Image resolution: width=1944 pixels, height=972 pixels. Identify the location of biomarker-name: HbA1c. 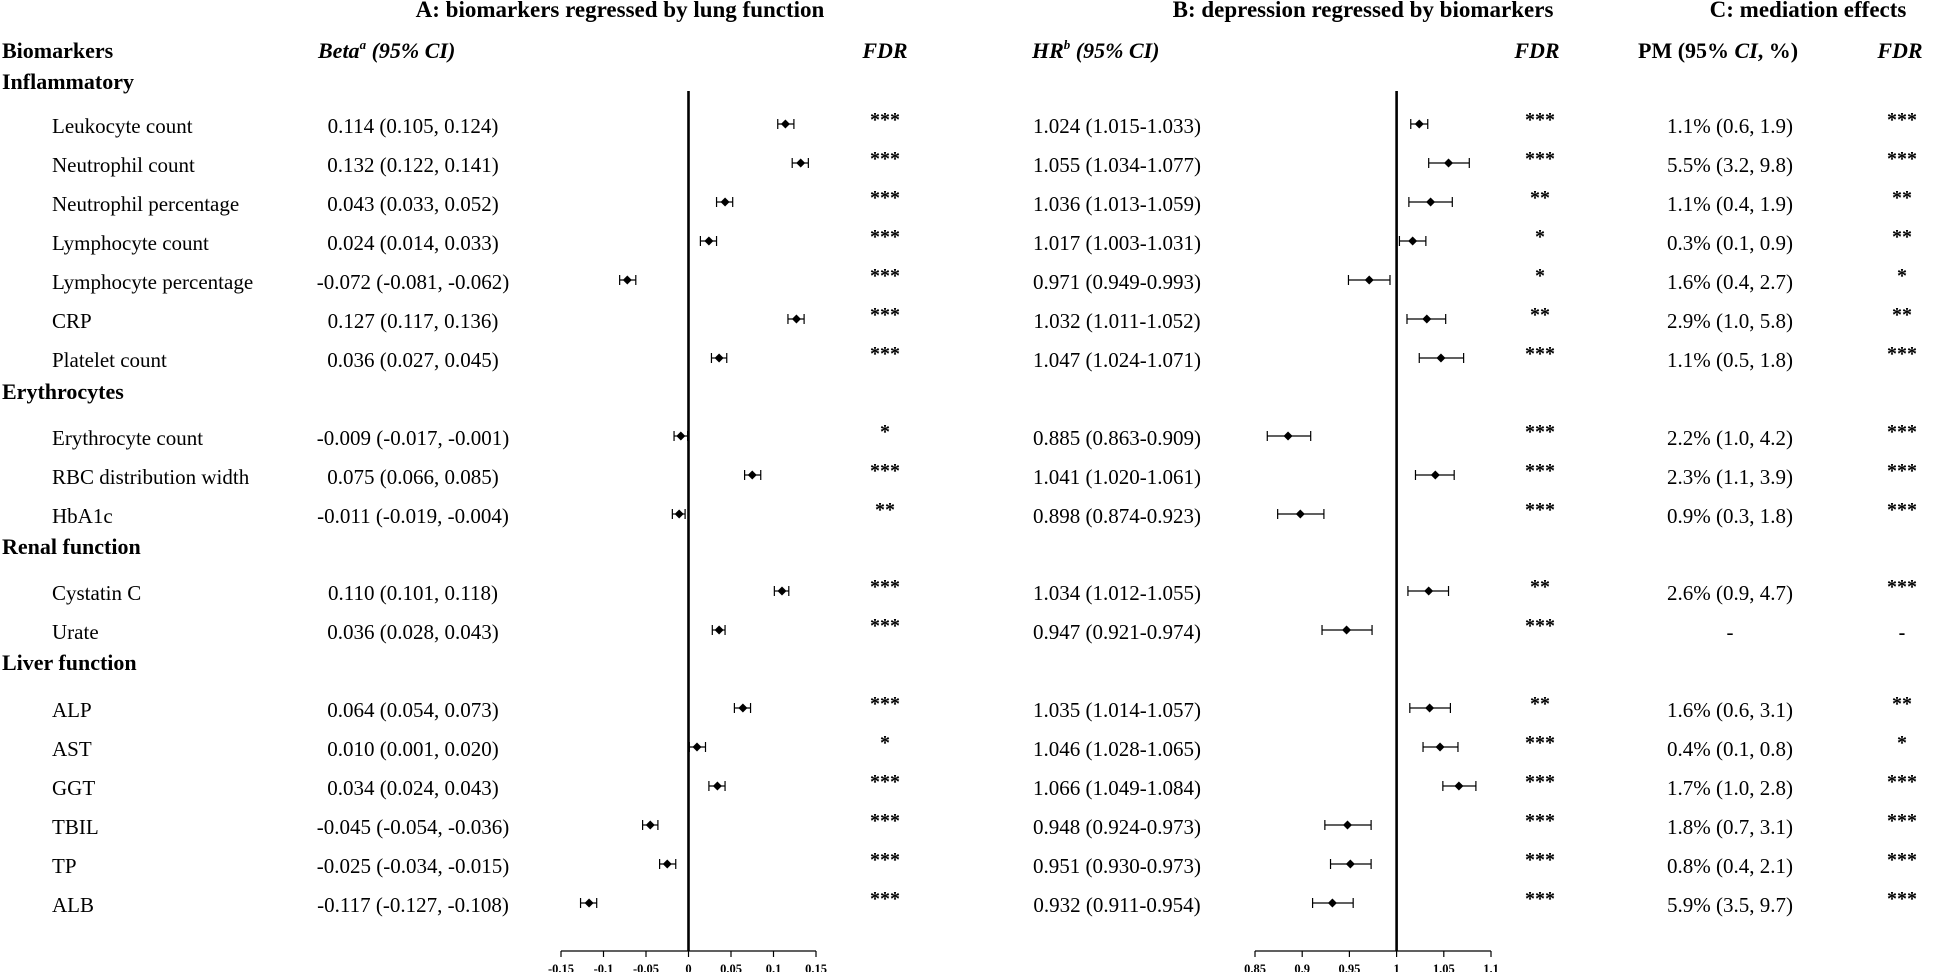
(82, 516).